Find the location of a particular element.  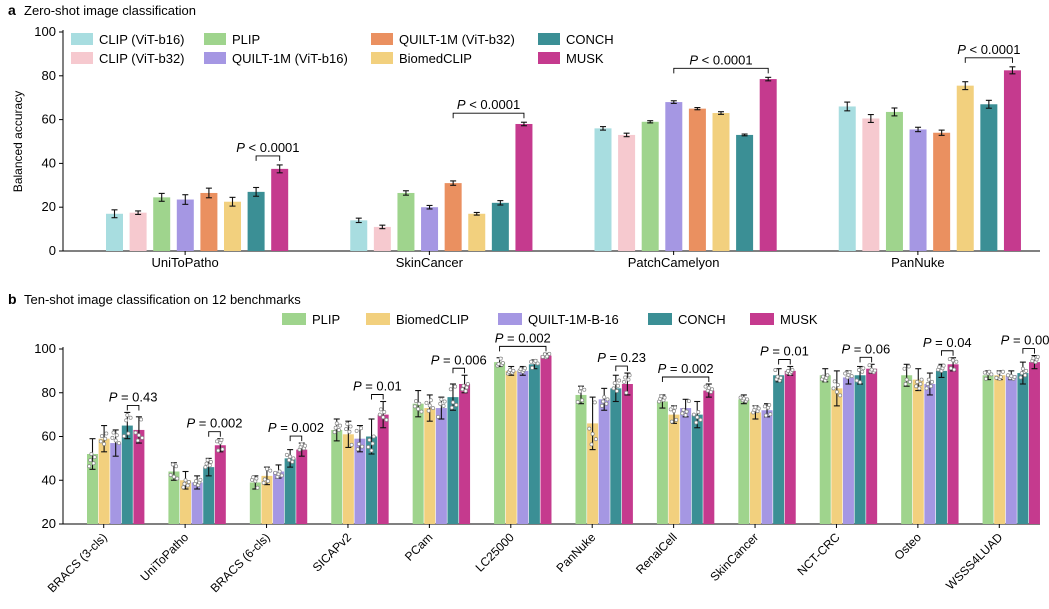

panel-b-bar-biomedclip-pannuke is located at coordinates (593, 473).